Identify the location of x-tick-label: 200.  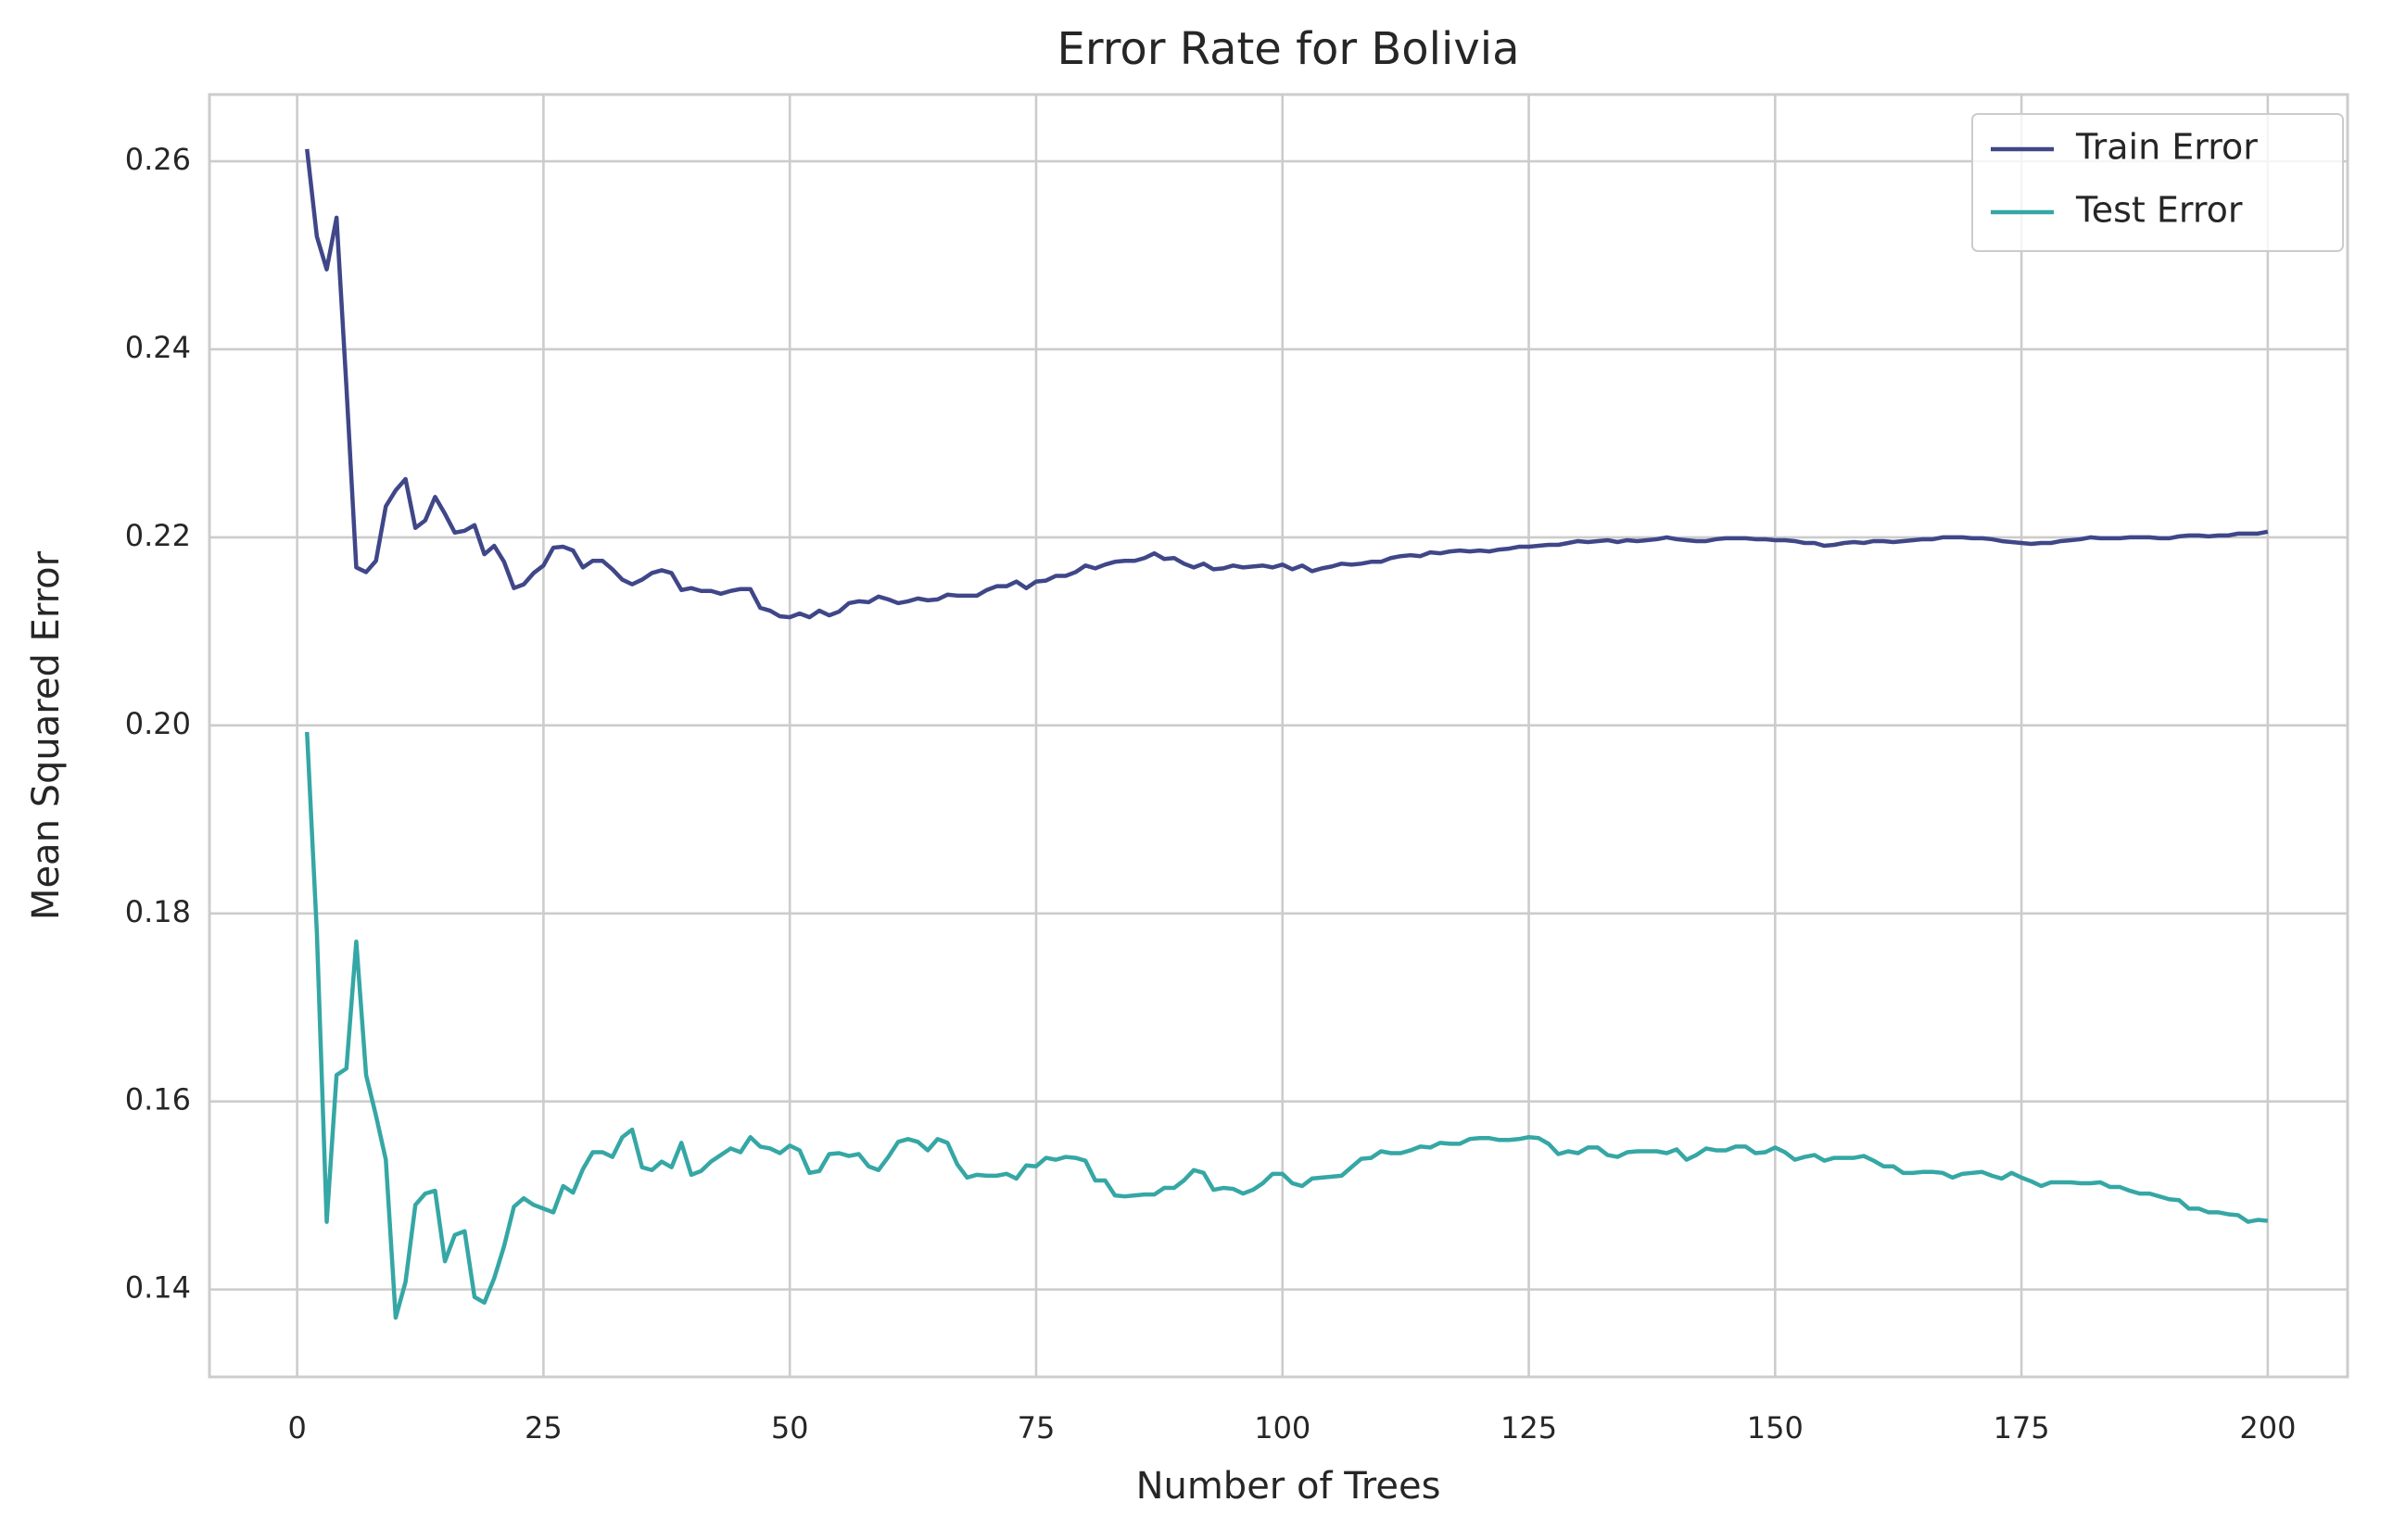
(2267, 1428).